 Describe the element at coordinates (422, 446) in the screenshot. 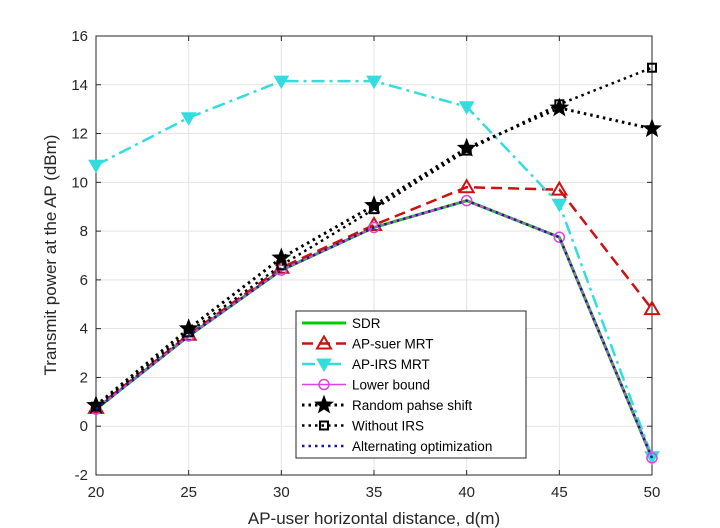

I see `legend-label: Alternating optimization` at that location.